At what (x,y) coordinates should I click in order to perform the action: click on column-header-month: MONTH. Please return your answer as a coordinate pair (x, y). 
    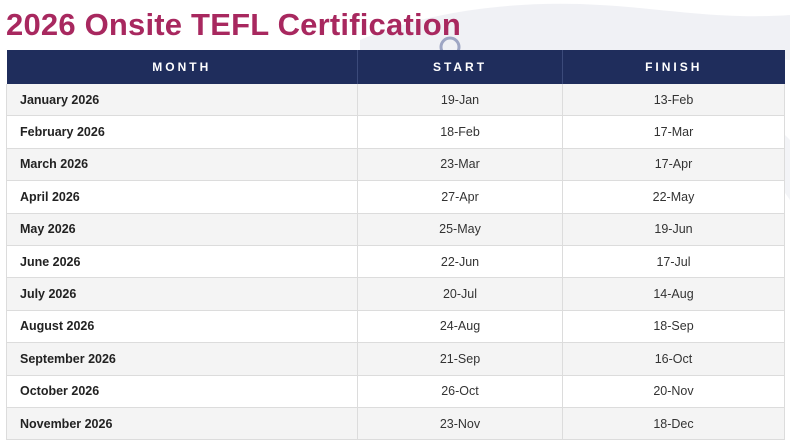
    Looking at the image, I should click on (182, 67).